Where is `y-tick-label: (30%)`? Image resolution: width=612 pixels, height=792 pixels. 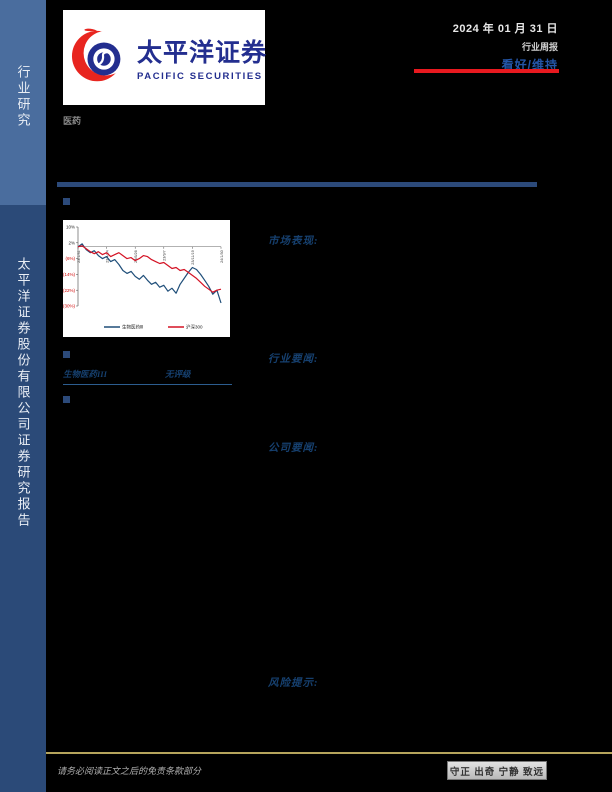 y-tick-label: (30%) is located at coordinates (69, 306).